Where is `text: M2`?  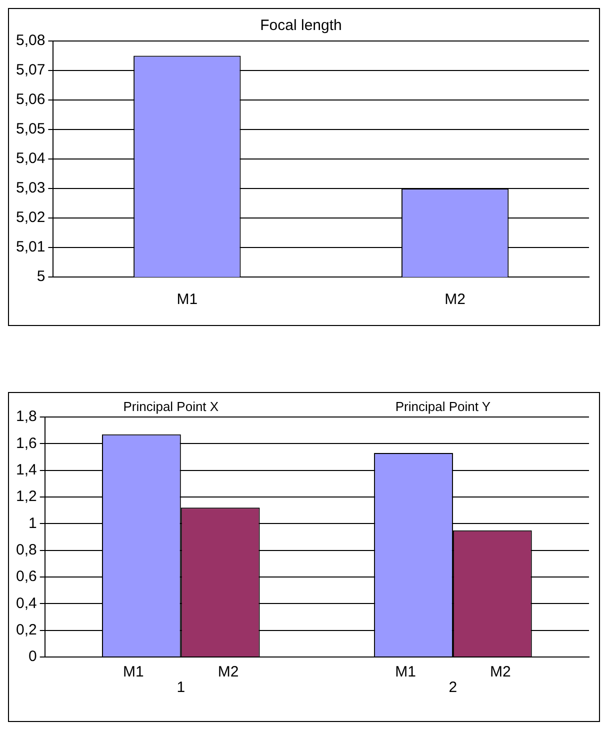
text: M2 is located at coordinates (500, 672).